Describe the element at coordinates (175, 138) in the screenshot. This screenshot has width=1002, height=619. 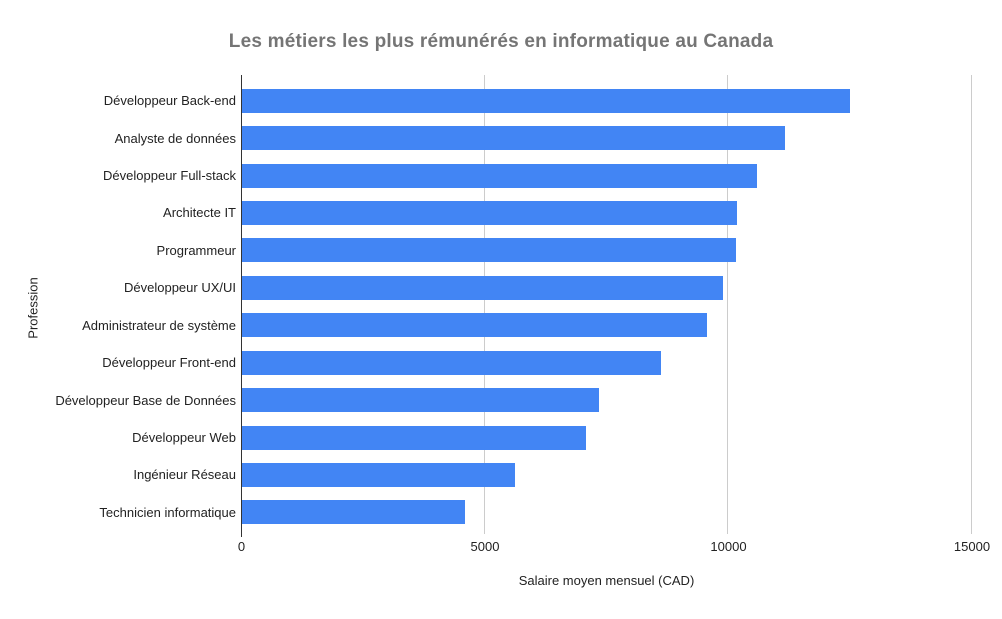
I see `category-label: Analyste de données` at that location.